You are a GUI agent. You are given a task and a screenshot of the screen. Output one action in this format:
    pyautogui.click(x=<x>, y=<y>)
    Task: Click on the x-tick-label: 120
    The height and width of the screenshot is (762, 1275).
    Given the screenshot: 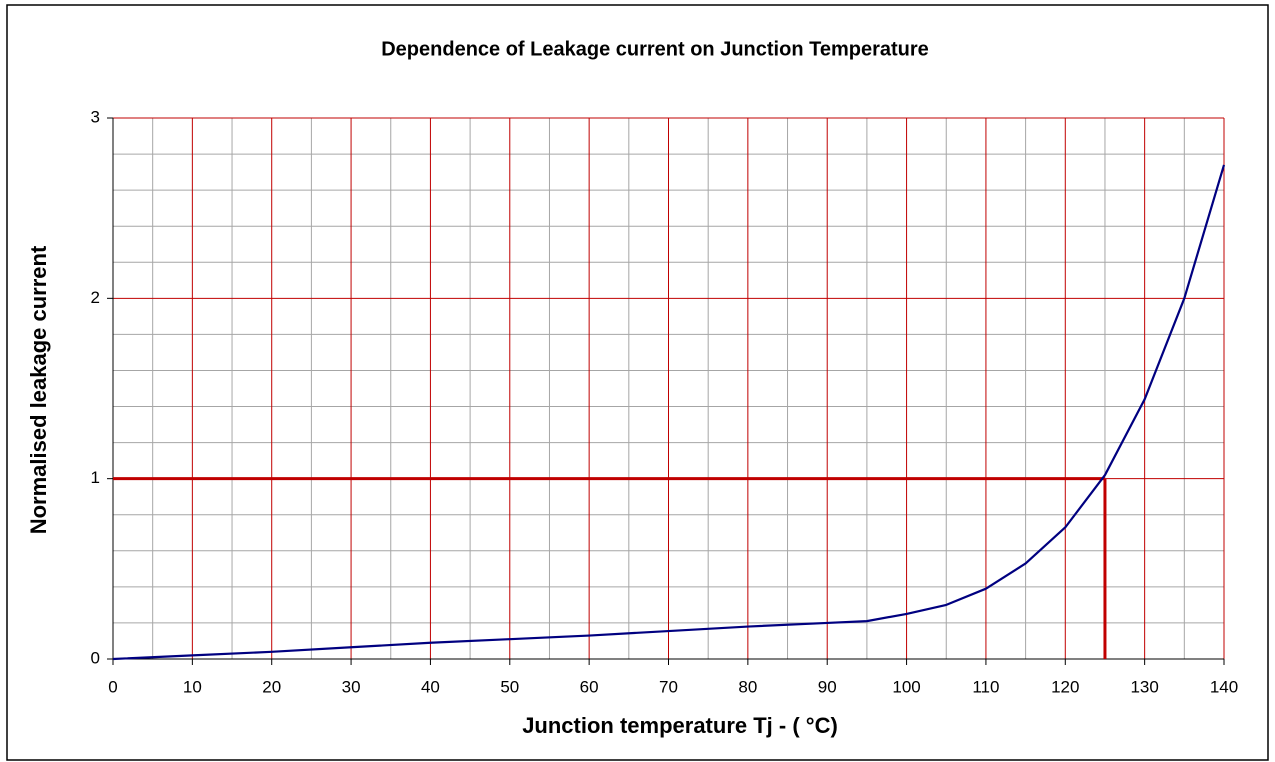 What is the action you would take?
    pyautogui.click(x=1065, y=686)
    